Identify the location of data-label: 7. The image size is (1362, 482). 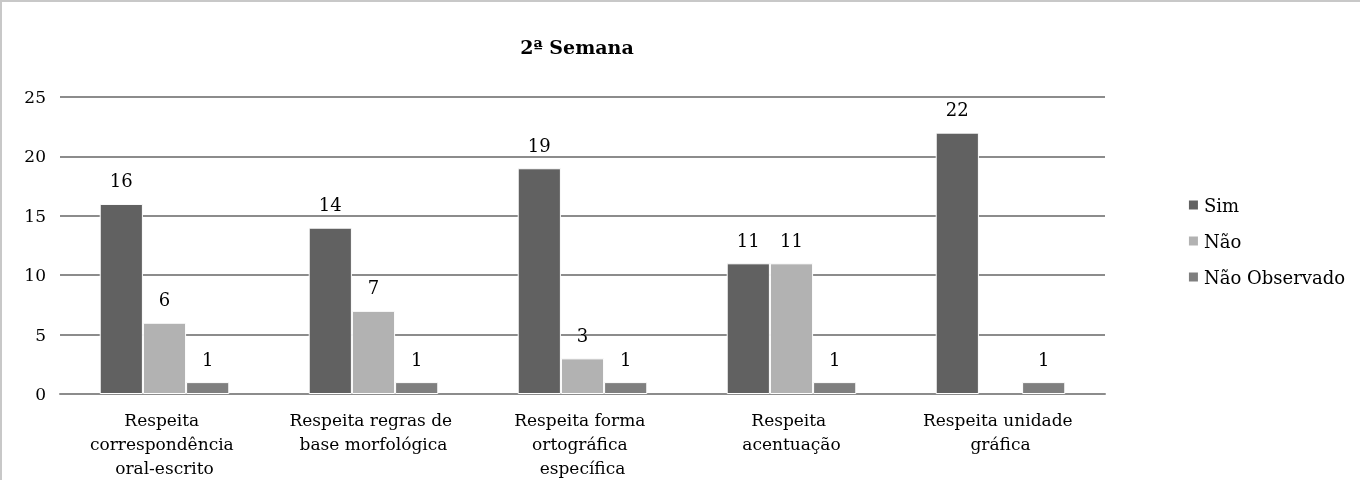
(373, 288).